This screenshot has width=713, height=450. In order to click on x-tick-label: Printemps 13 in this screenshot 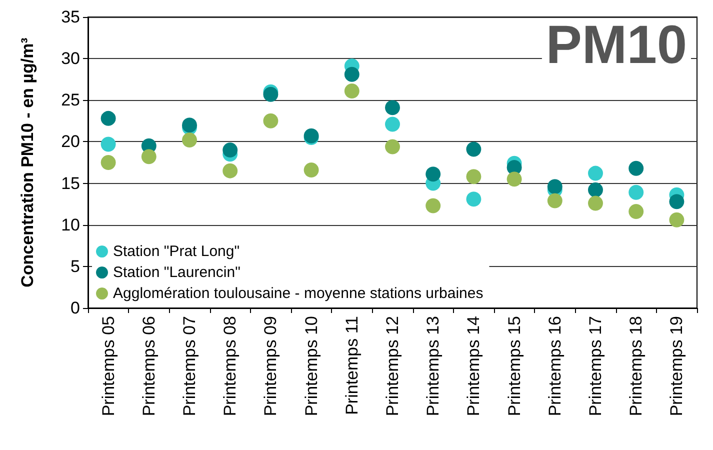, I will do `click(433, 366)`.